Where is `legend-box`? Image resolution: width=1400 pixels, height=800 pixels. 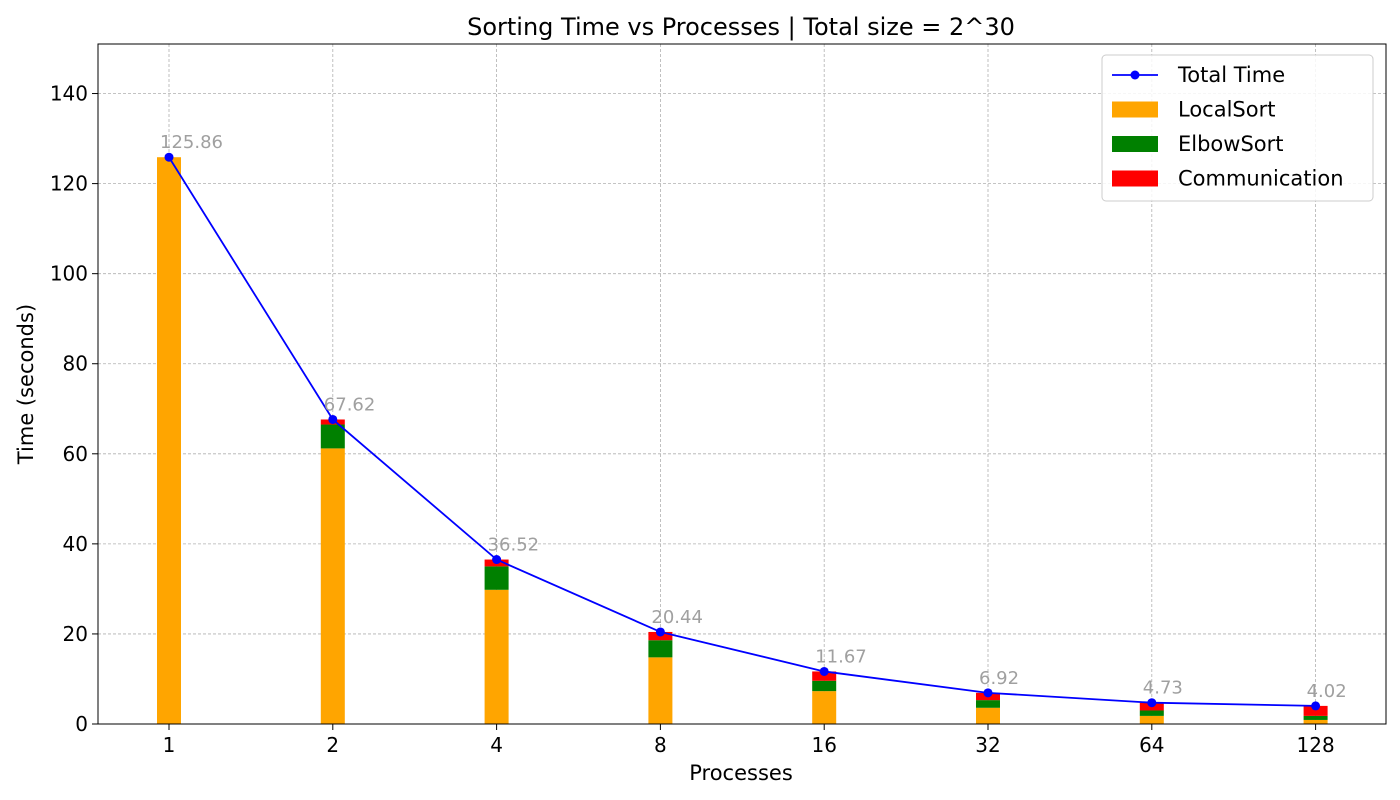
legend-box is located at coordinates (1237, 128).